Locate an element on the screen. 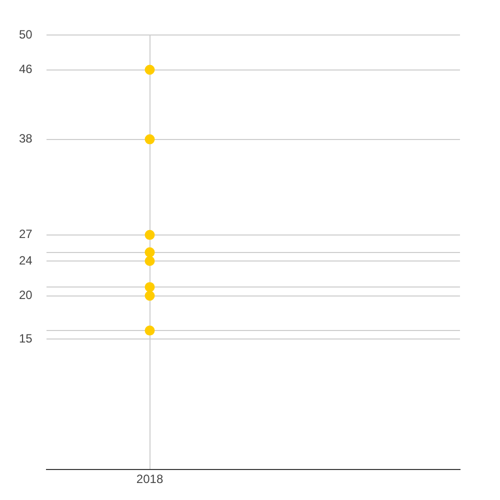 The image size is (500, 500). y-tick-label: 38 is located at coordinates (25, 139).